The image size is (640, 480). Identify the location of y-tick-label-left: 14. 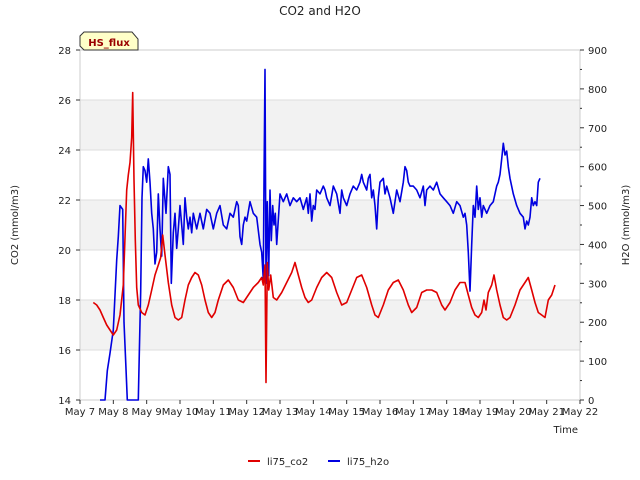
(64, 401).